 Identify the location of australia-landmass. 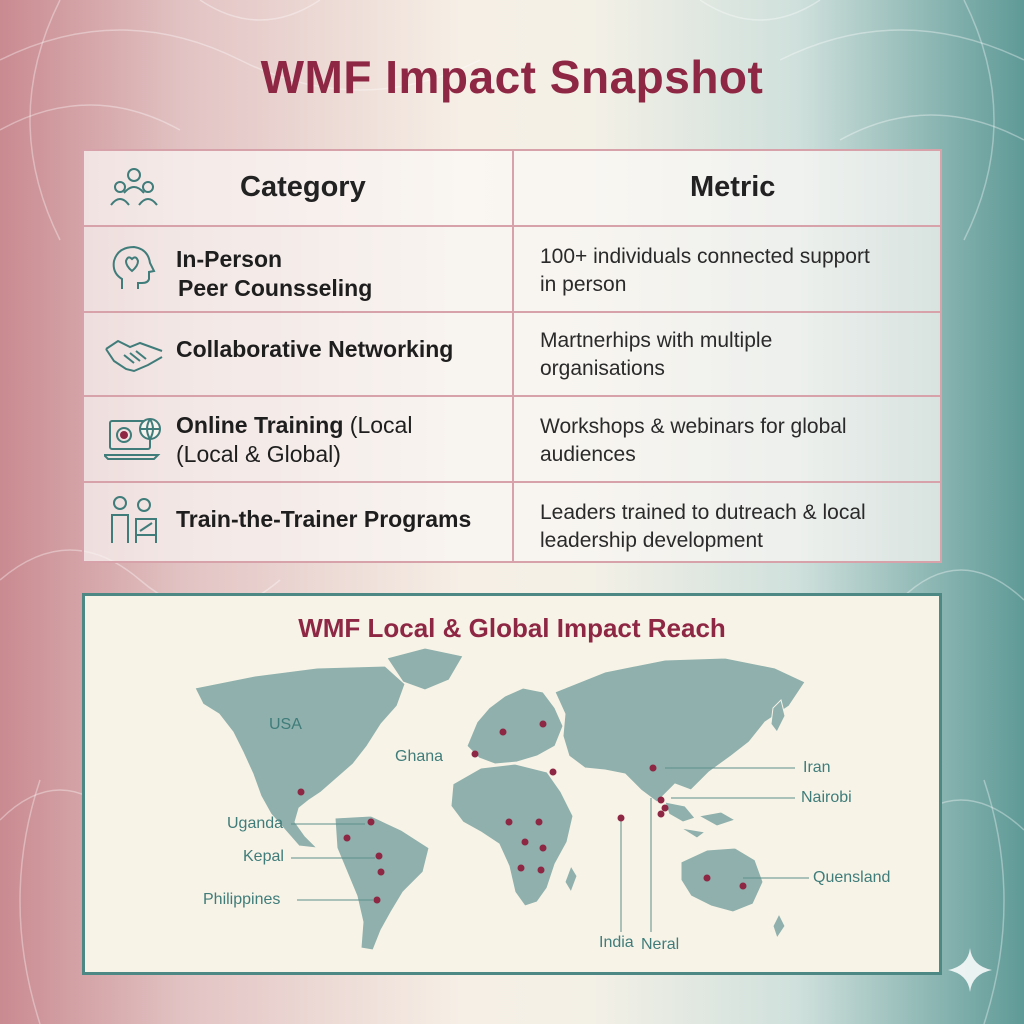
(722, 880).